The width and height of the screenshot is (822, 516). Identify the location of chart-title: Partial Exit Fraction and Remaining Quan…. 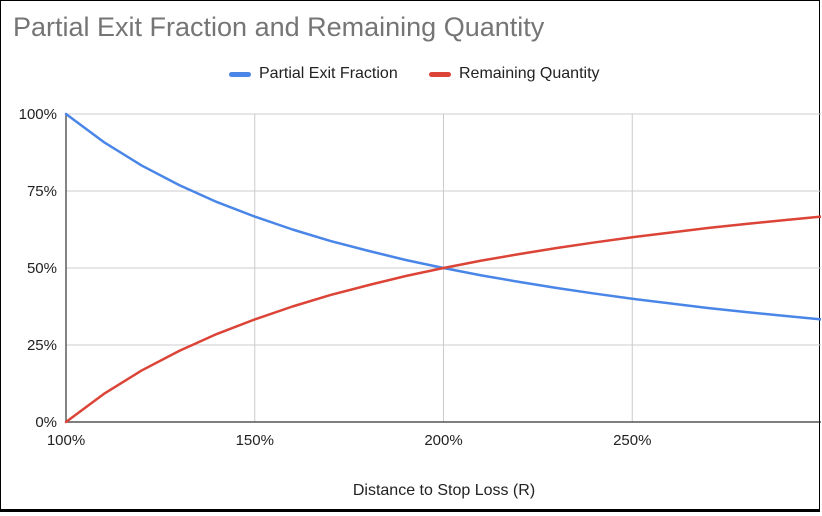
(279, 27).